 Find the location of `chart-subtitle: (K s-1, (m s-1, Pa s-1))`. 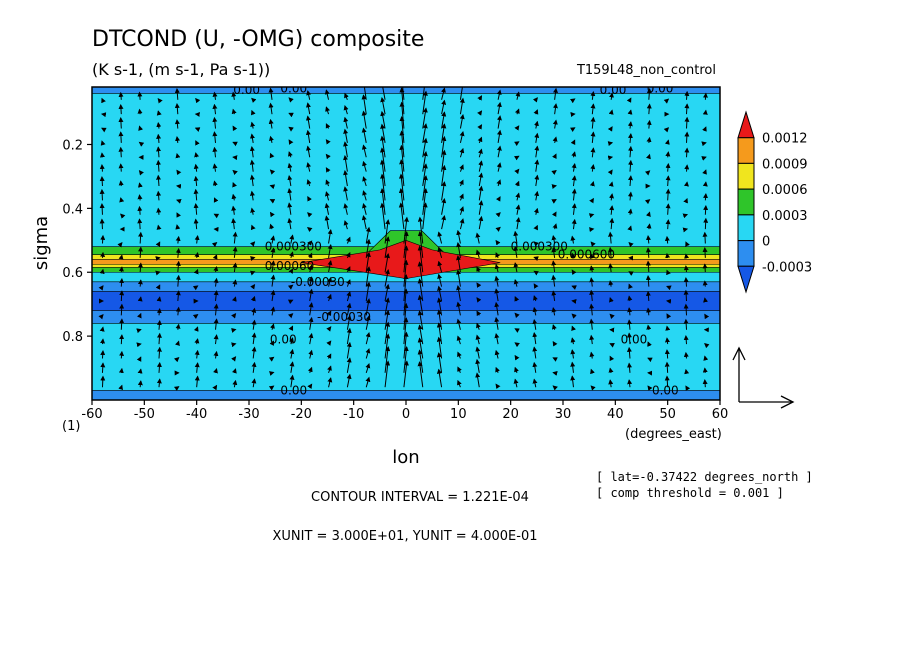

chart-subtitle: (K s-1, (m s-1, Pa s-1)) is located at coordinates (181, 69).